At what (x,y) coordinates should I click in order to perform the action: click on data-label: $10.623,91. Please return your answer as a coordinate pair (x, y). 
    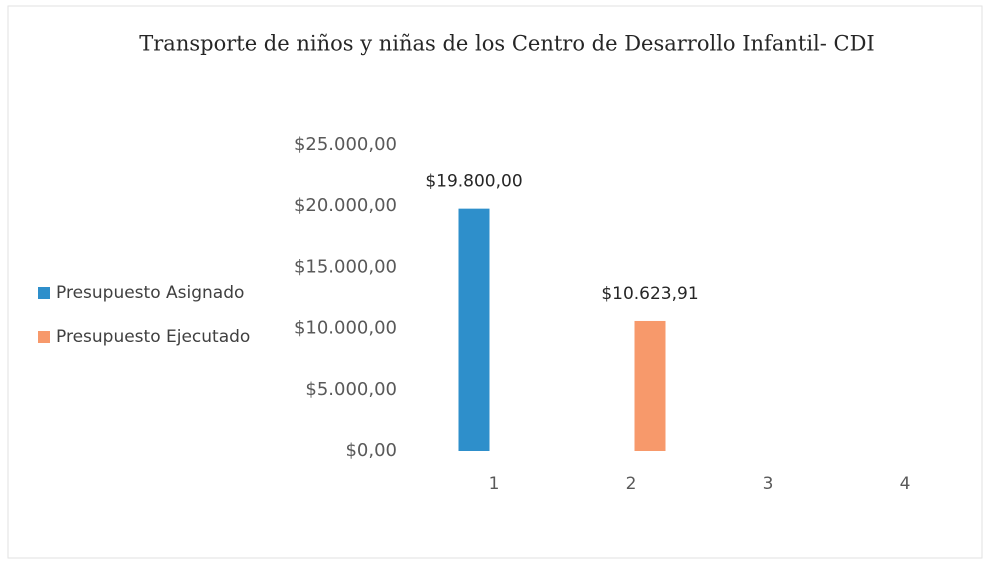
    Looking at the image, I should click on (649, 294).